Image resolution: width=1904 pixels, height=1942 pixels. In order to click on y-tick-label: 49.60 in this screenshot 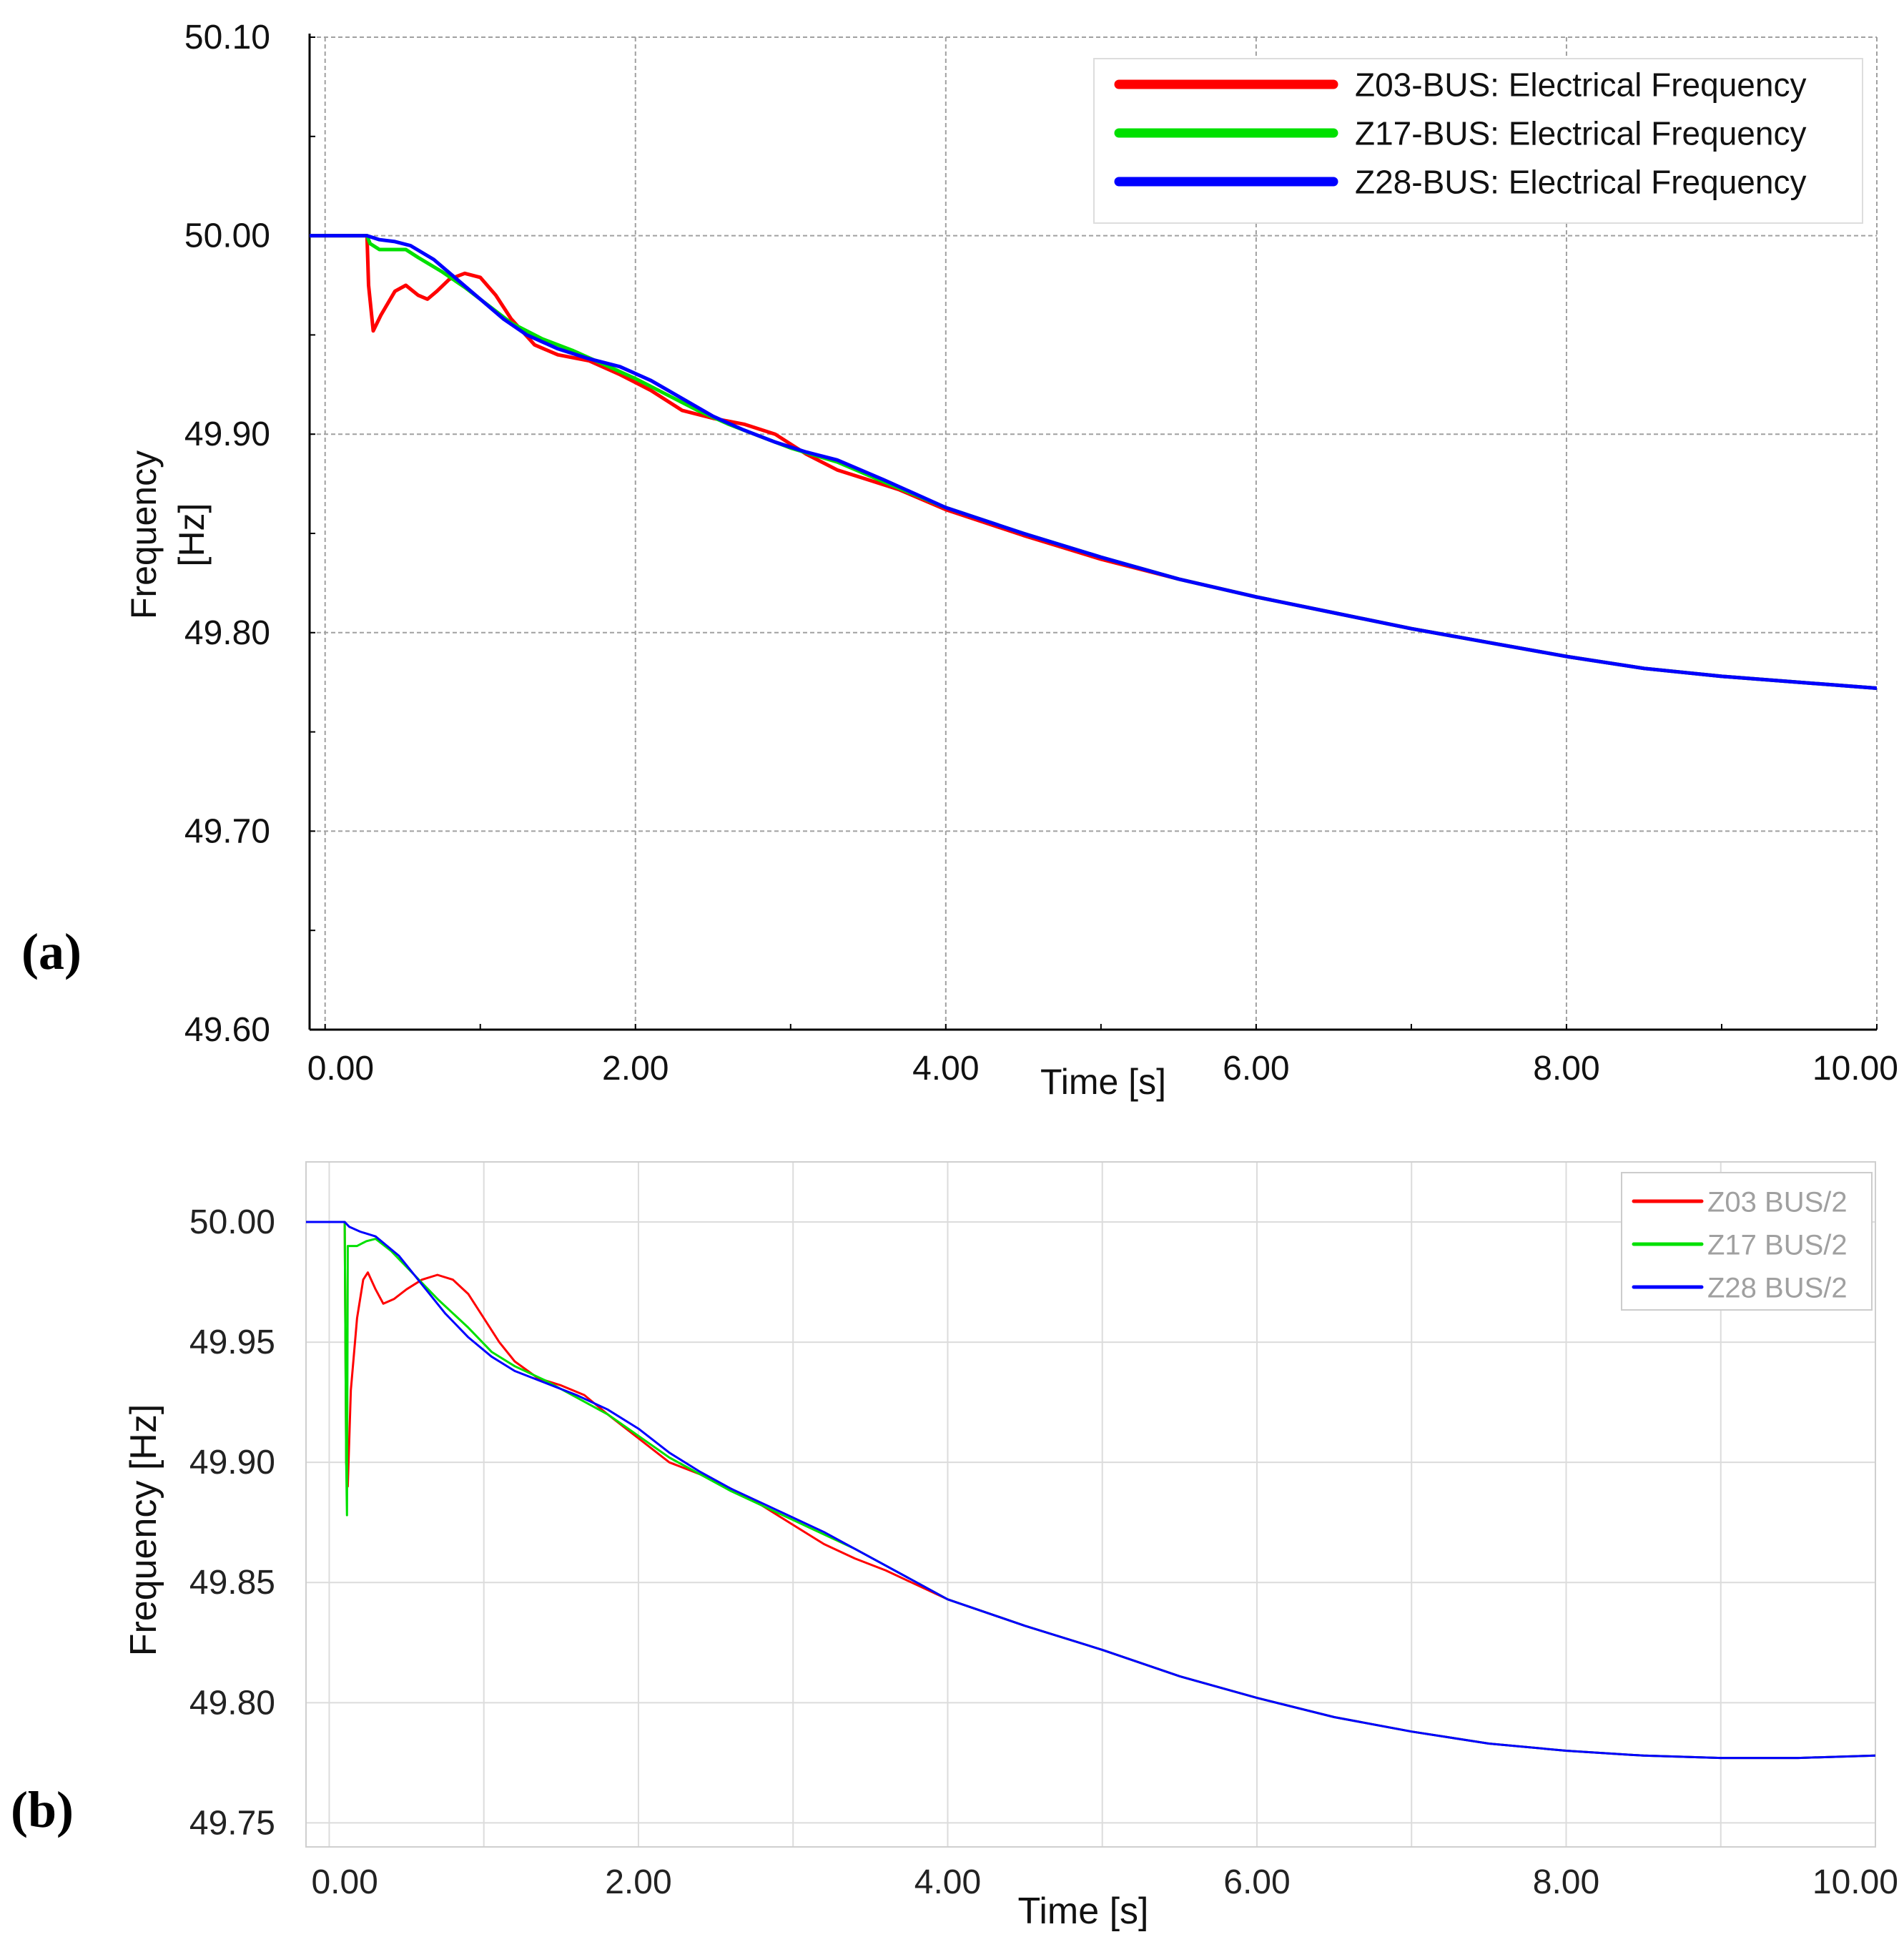, I will do `click(227, 1030)`.